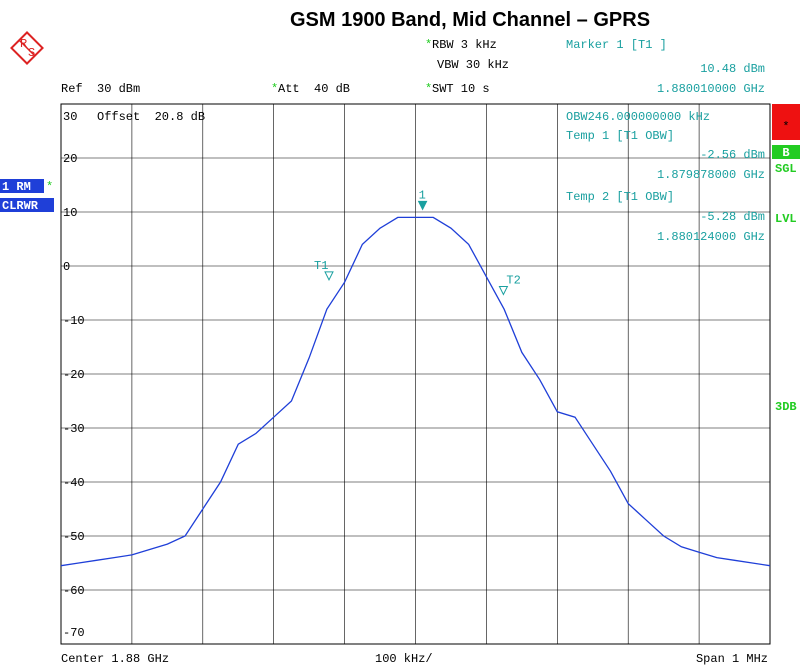 This screenshot has width=800, height=669. I want to click on side-label: 1 RM, so click(16, 187).